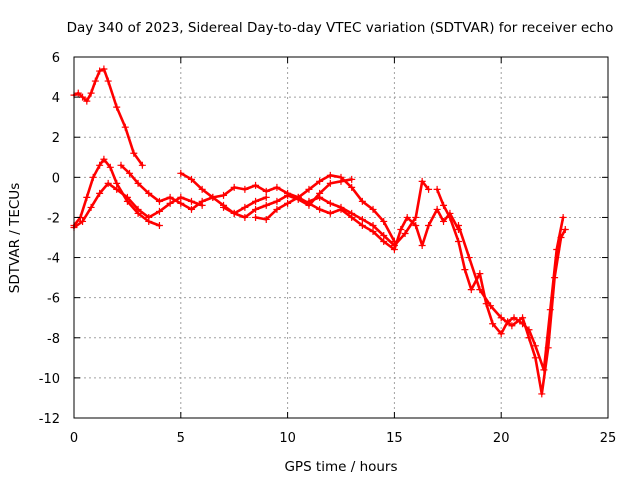 Image resolution: width=640 pixels, height=480 pixels. What do you see at coordinates (53, 339) in the screenshot?
I see `y-tick-label: -8` at bounding box center [53, 339].